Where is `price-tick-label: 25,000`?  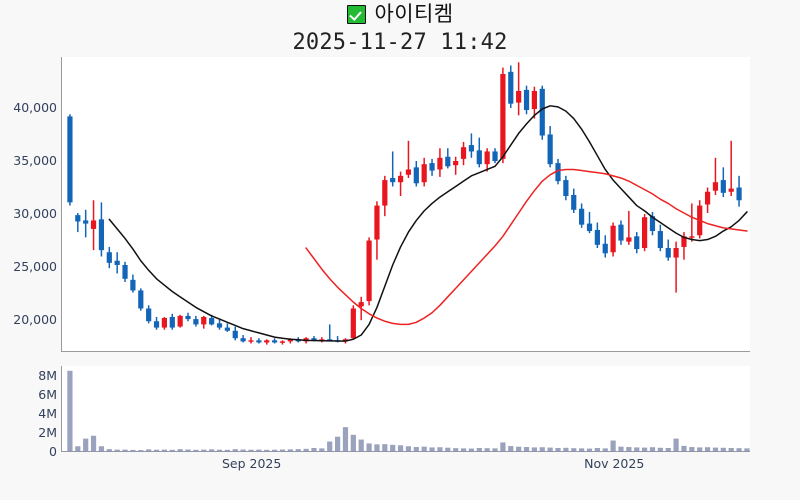 price-tick-label: 25,000 is located at coordinates (35, 267).